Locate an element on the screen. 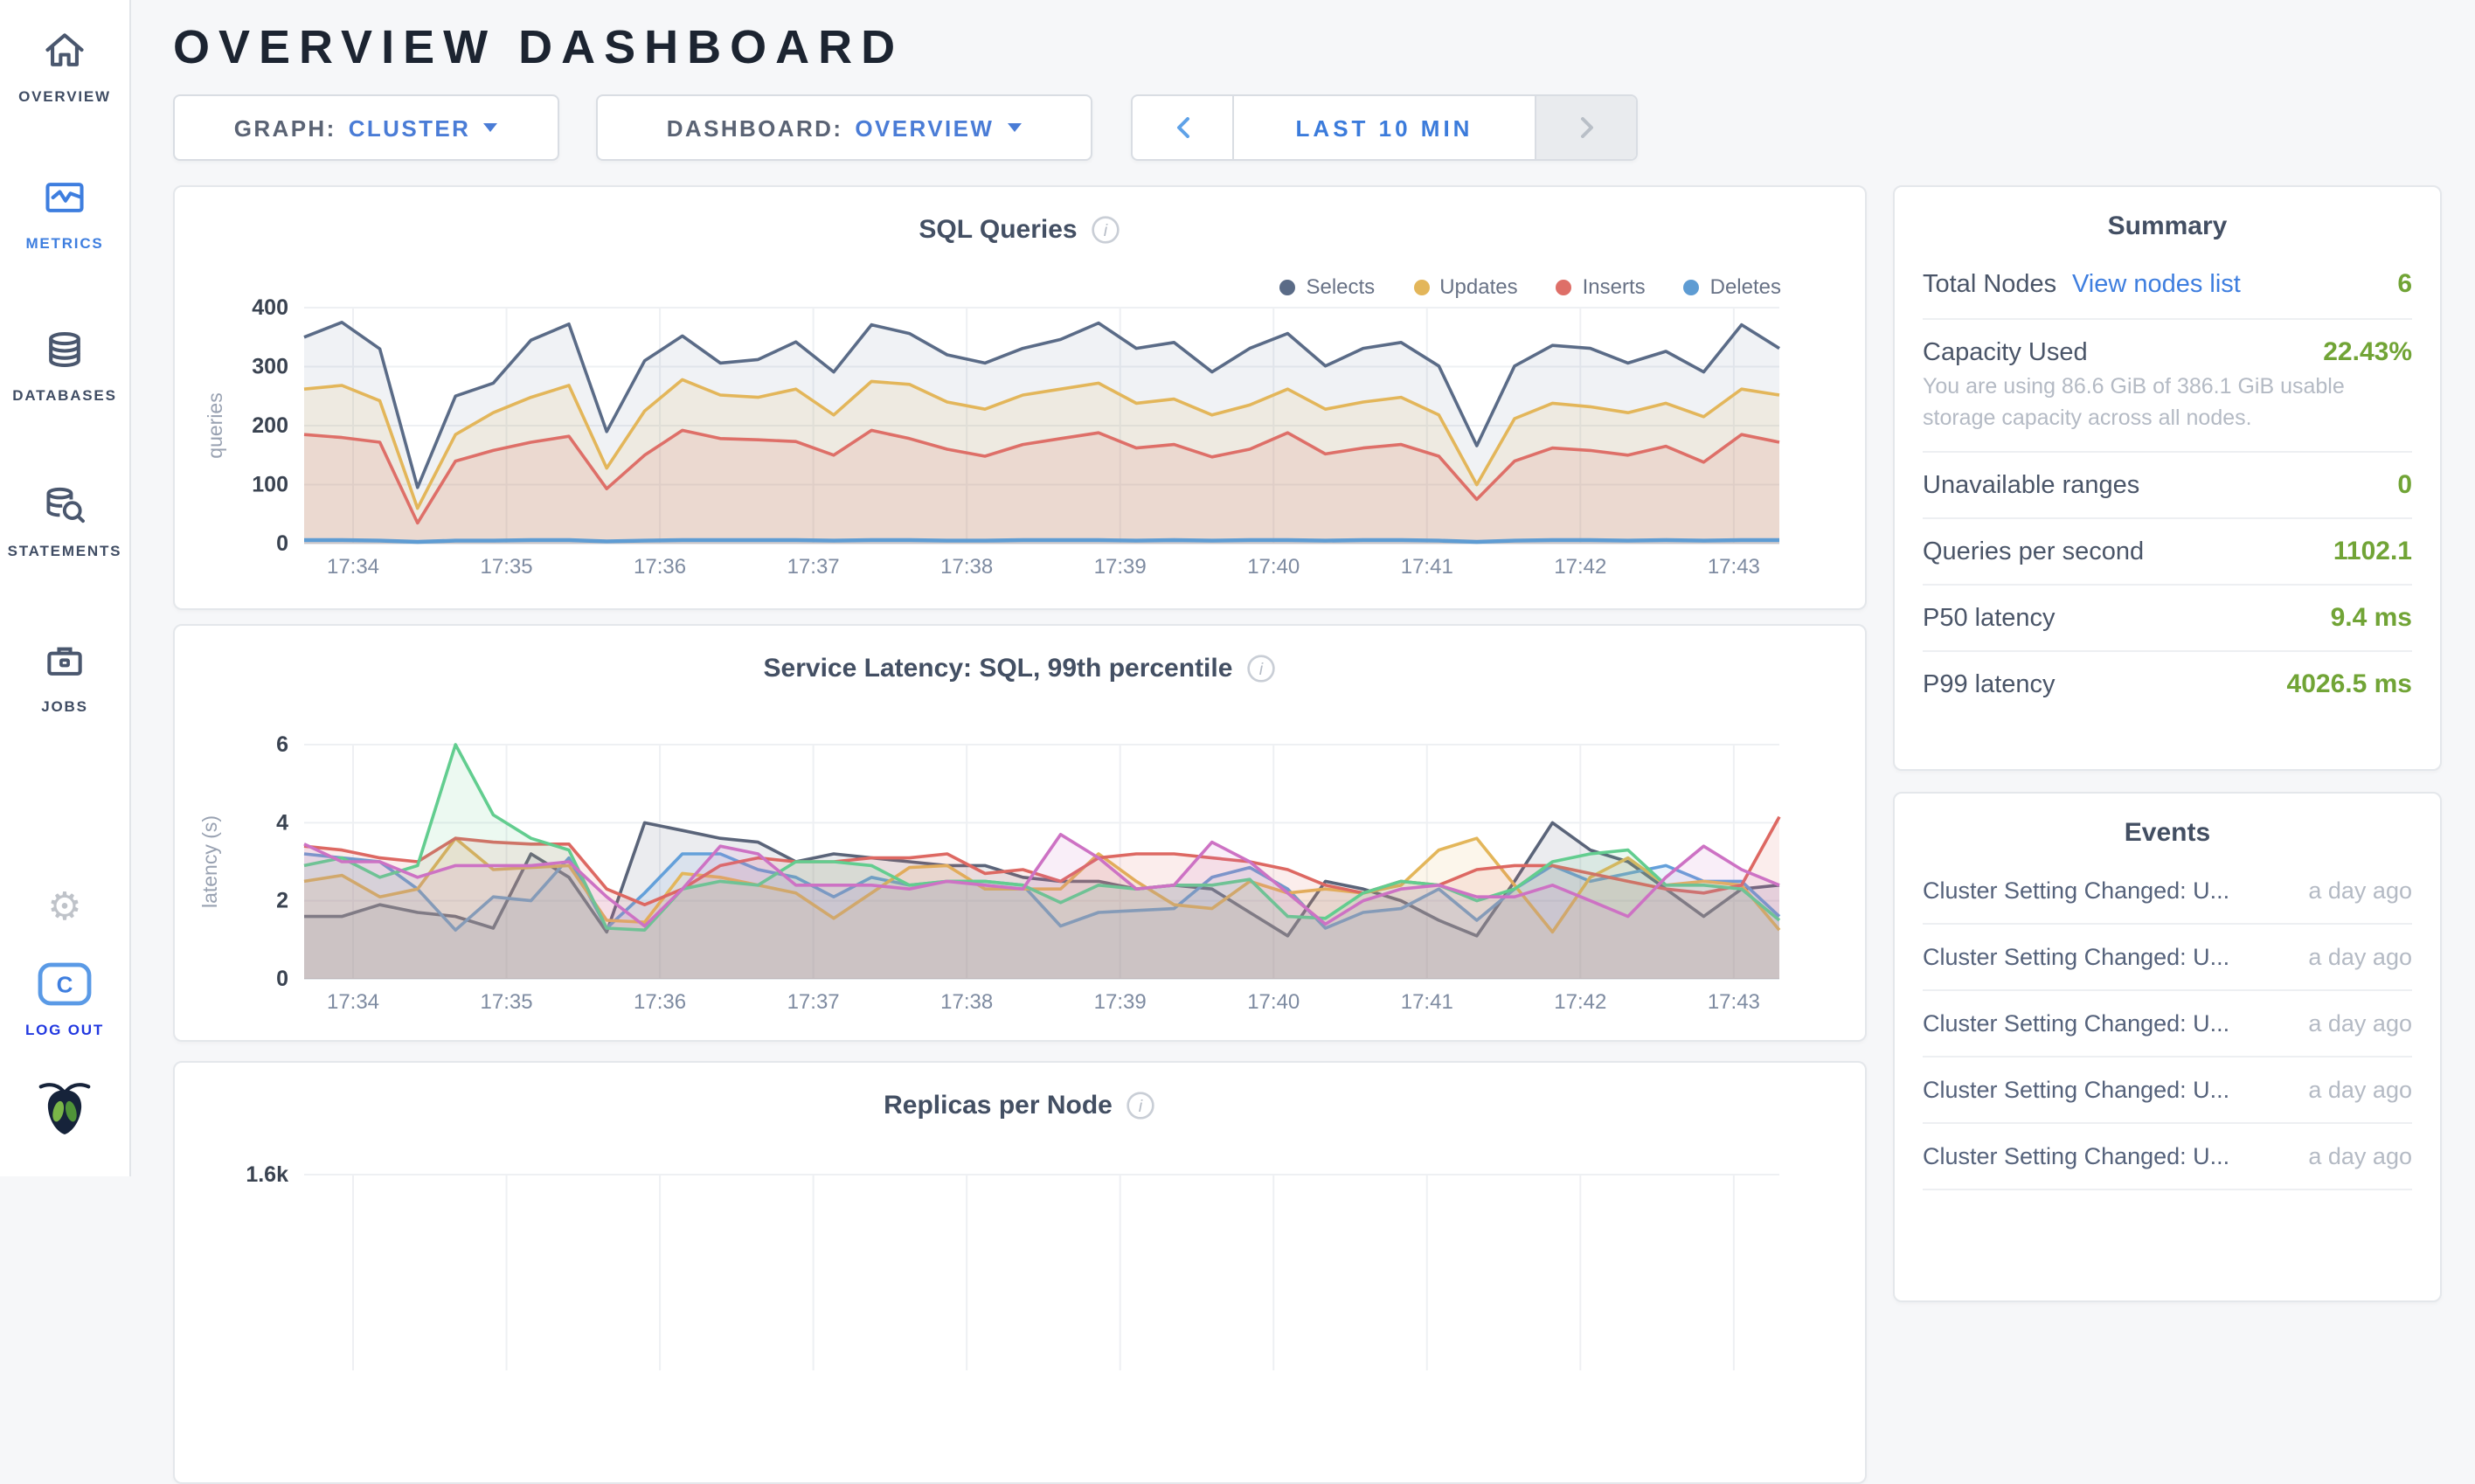 The height and width of the screenshot is (1484, 2475). svg-text: 17:34 is located at coordinates (353, 567).